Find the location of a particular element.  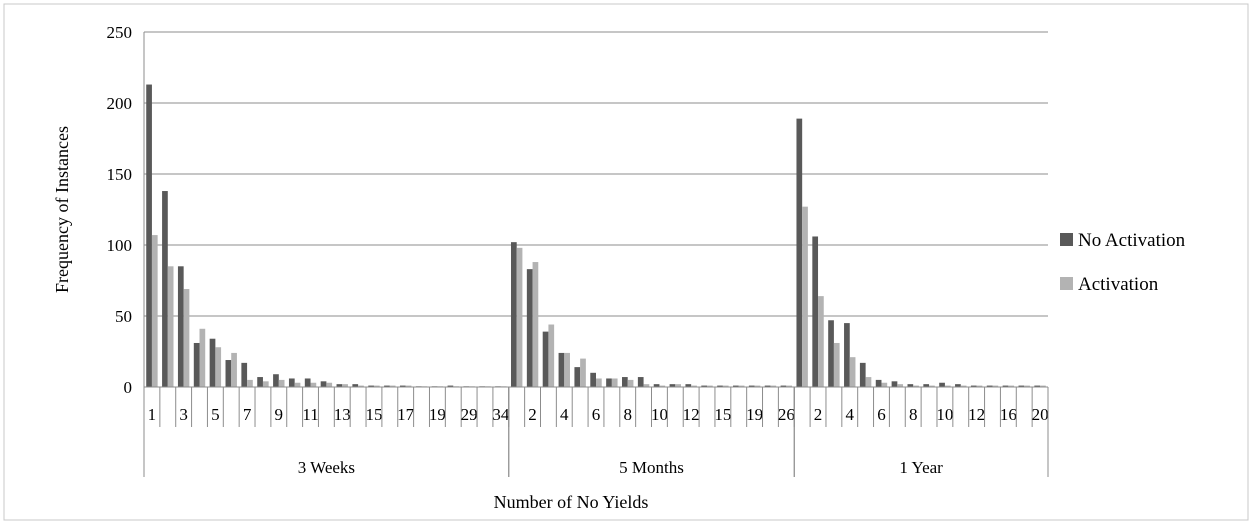

x-tick-label: 12 is located at coordinates (976, 414).